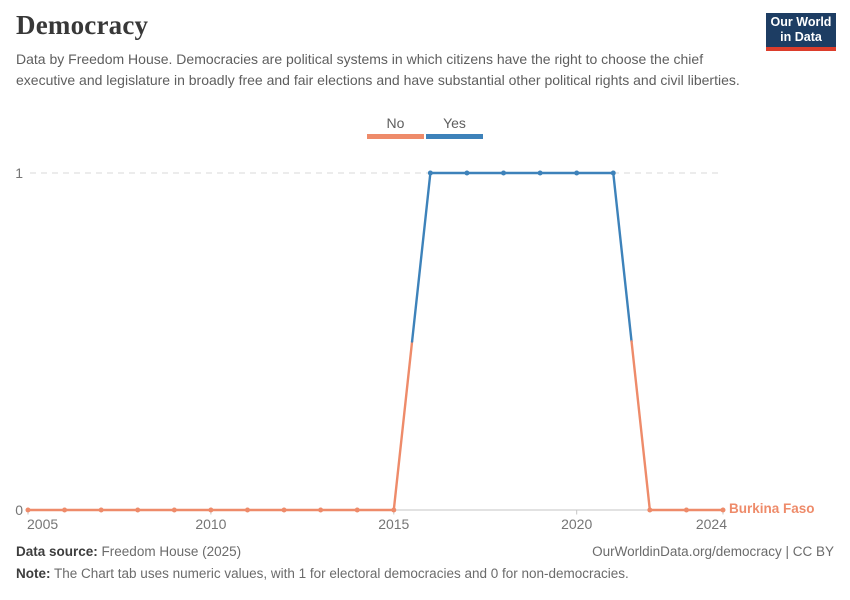 This screenshot has height=600, width=850. Describe the element at coordinates (772, 508) in the screenshot. I see `entity-label: Burkina Faso` at that location.